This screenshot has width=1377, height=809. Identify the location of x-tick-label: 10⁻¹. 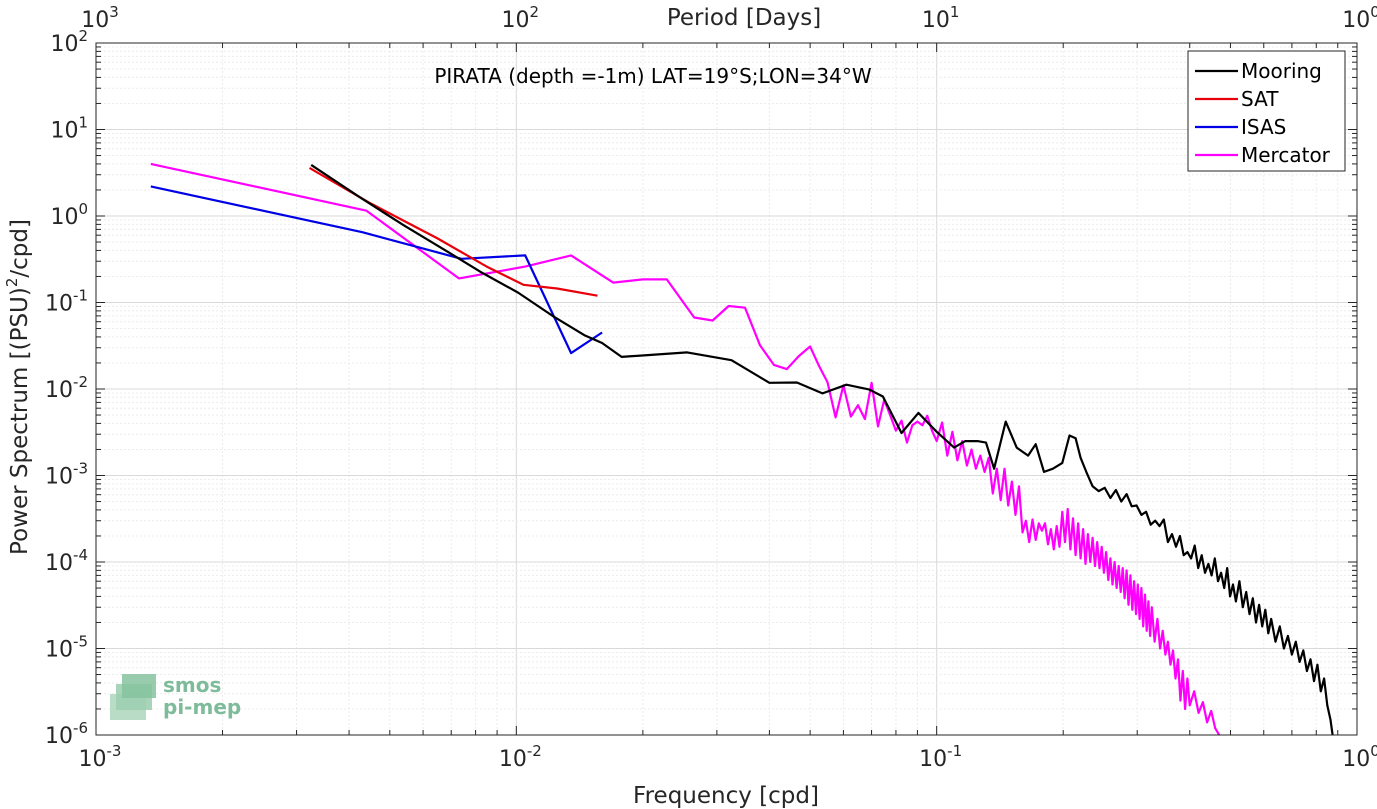
(940, 757).